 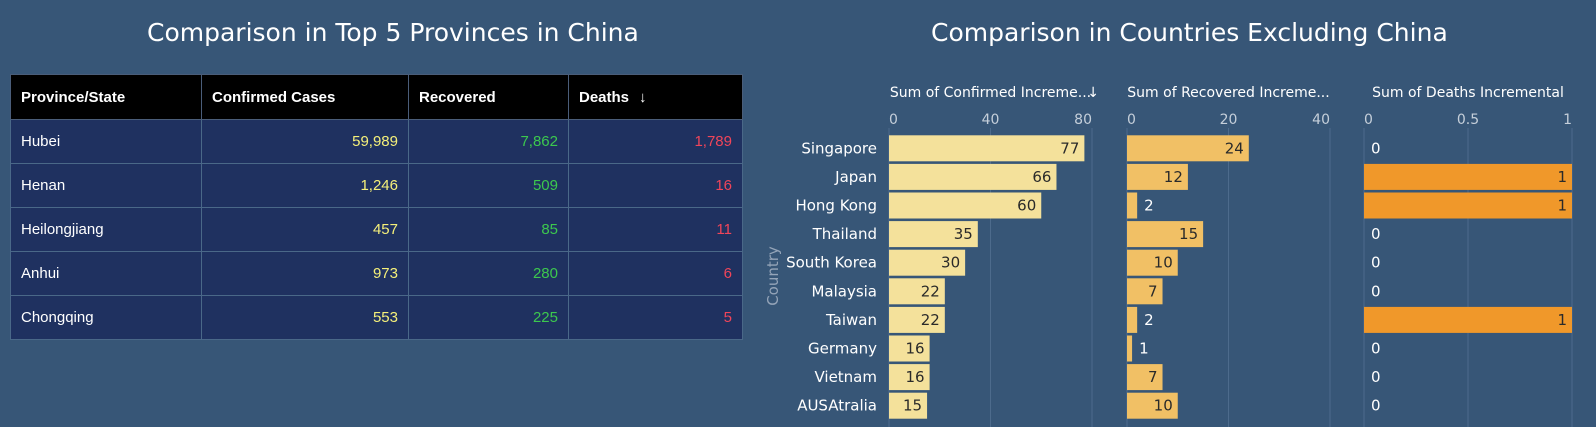 What do you see at coordinates (305, 97) in the screenshot?
I see `header-confirmed: Confirmed Cases` at bounding box center [305, 97].